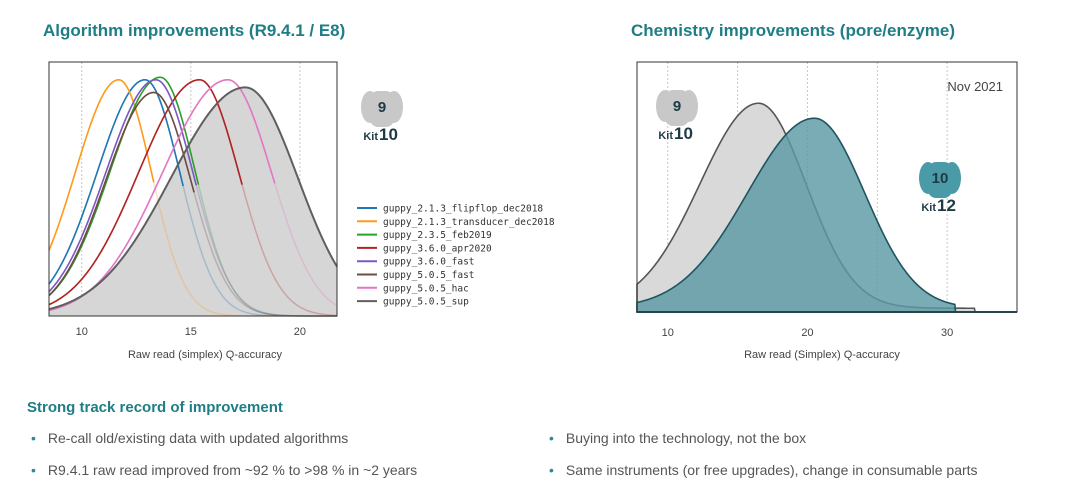 This screenshot has width=1080, height=495. I want to click on right-new-badge-lobe-left, so click(928, 178).